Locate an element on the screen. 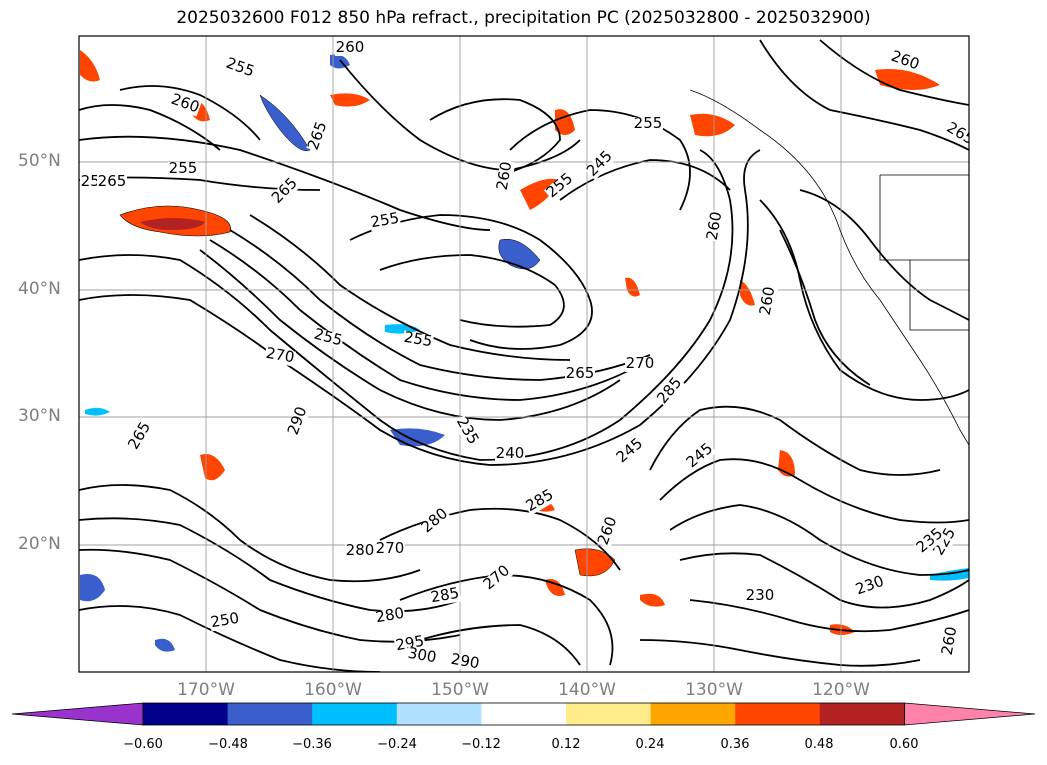 The width and height of the screenshot is (1047, 765). colorbar-frame is located at coordinates (523, 714).